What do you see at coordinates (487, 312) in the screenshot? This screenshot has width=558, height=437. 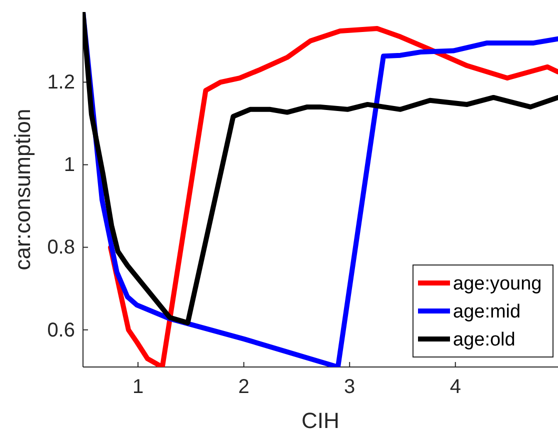 I see `legend-label: age:mid` at bounding box center [487, 312].